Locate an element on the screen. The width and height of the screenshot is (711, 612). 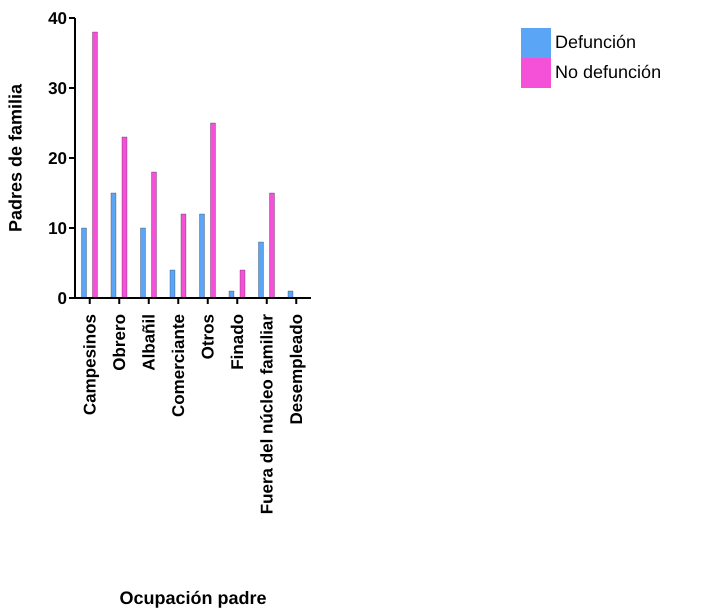
y-tick-label: 0 is located at coordinates (62, 298).